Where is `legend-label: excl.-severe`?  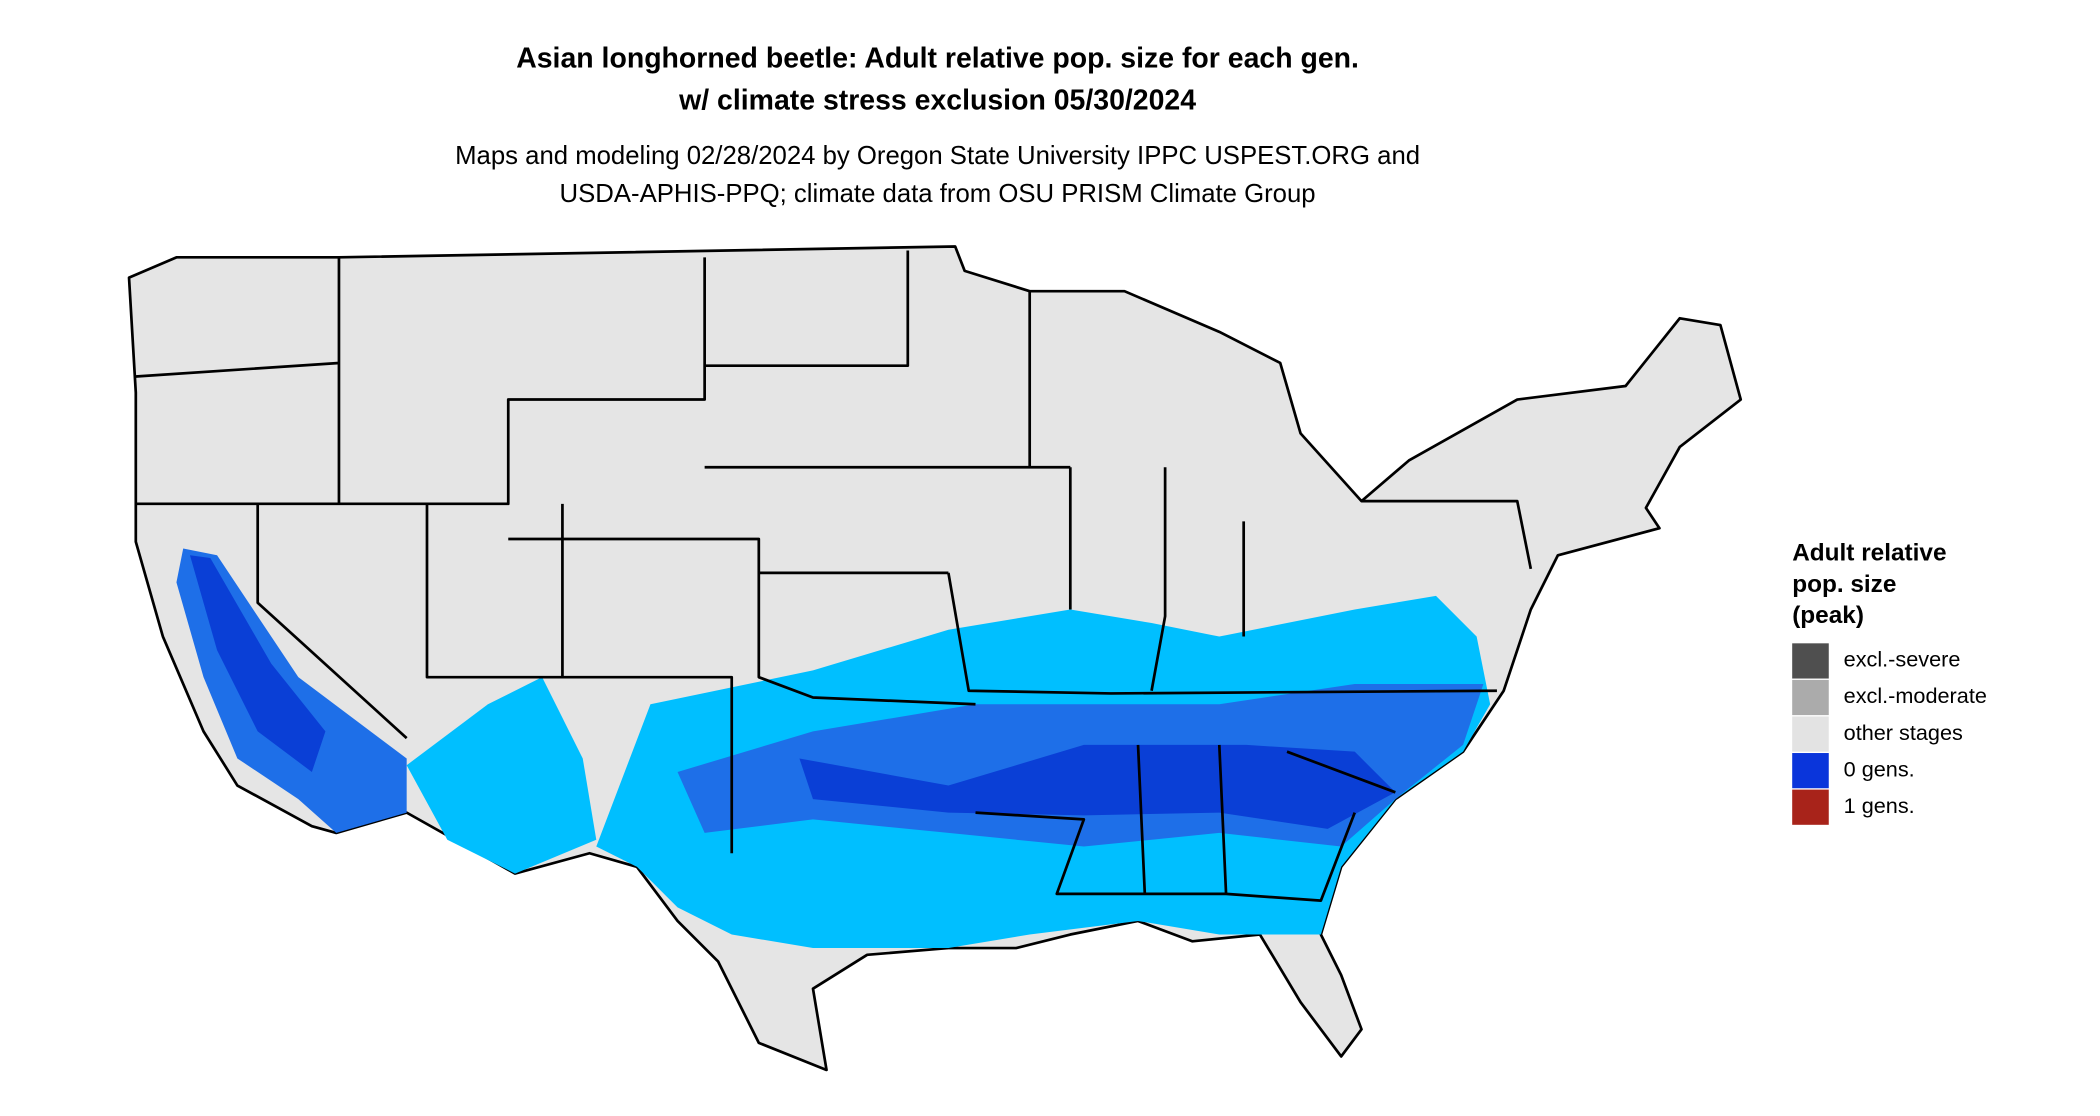
legend-label: excl.-severe is located at coordinates (1902, 659).